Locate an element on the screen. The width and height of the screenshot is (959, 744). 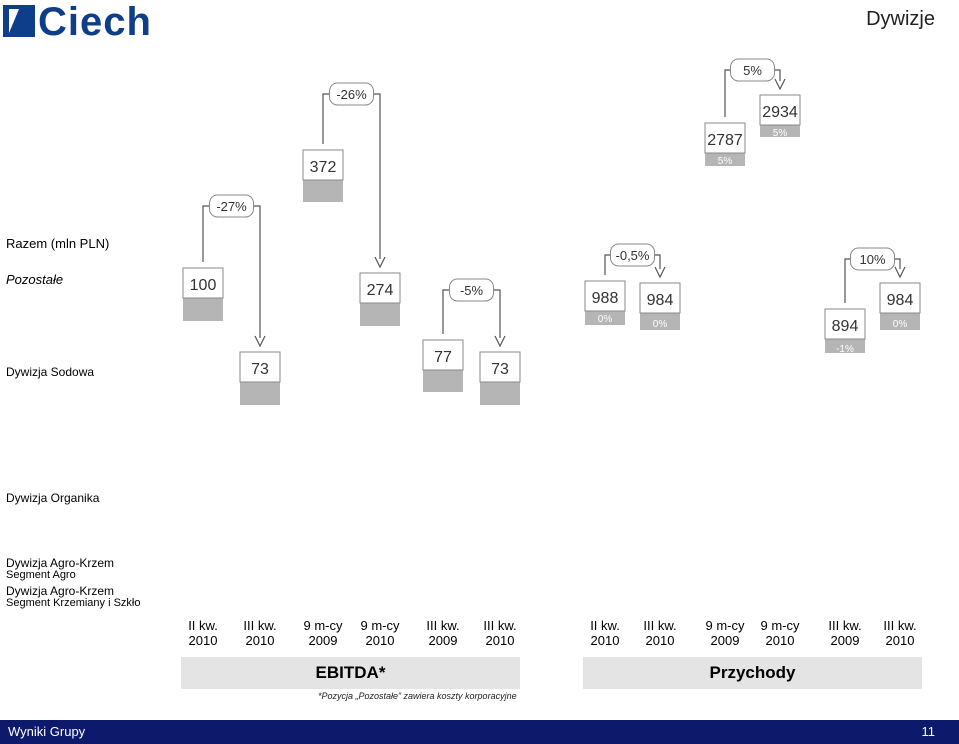
data-label-agro: 12% is located at coordinates (380, 569).